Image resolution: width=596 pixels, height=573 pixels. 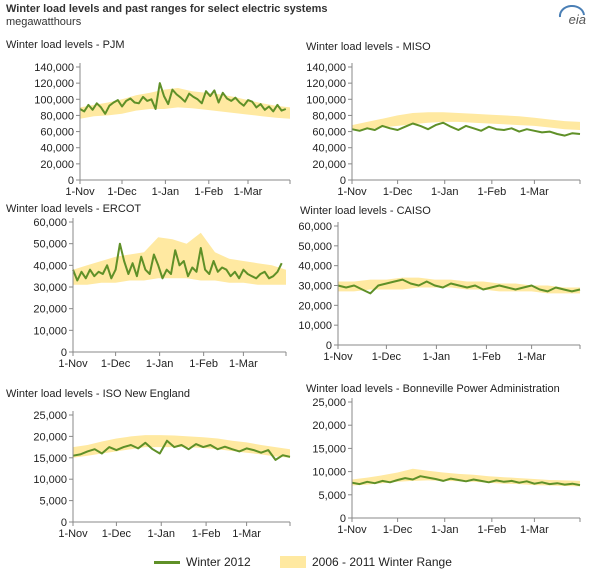 I want to click on eia-logo: eia, so click(x=577, y=19).